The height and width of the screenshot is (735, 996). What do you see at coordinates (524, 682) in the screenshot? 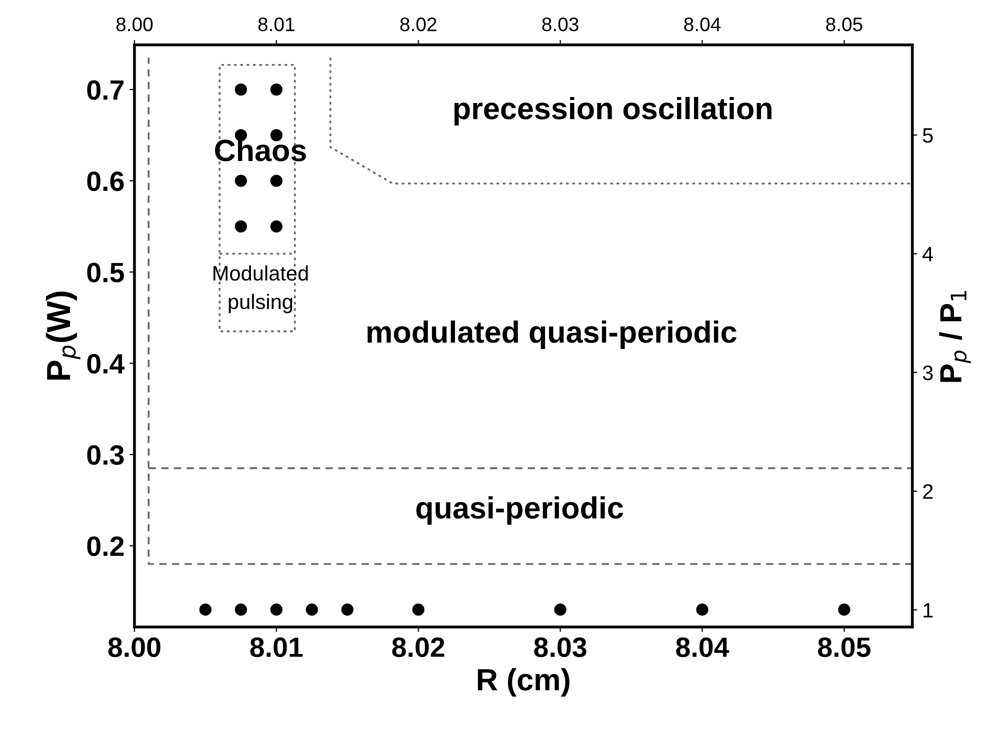
I see `x-axis-title: R (cm)` at bounding box center [524, 682].